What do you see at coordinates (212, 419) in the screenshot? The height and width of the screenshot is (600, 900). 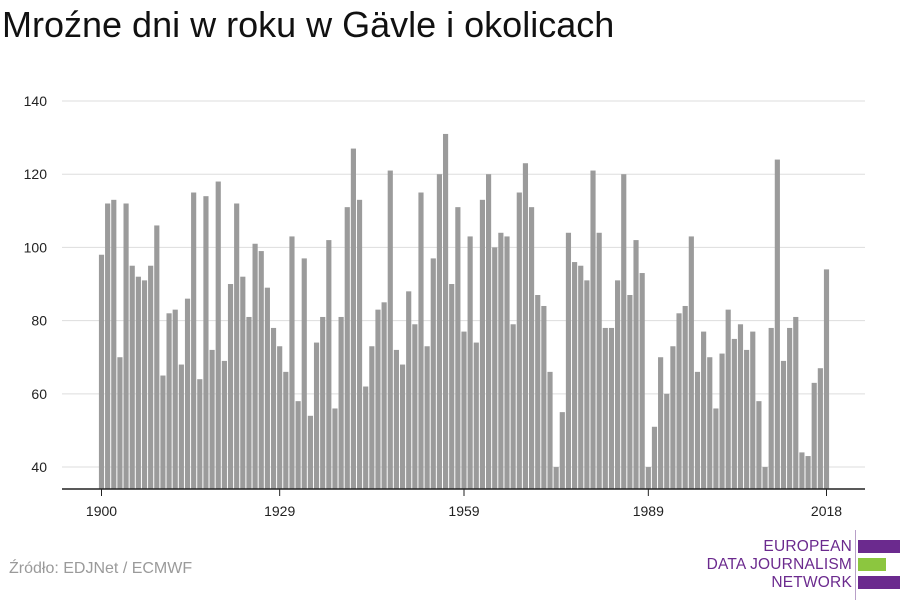 I see `bar-1918` at bounding box center [212, 419].